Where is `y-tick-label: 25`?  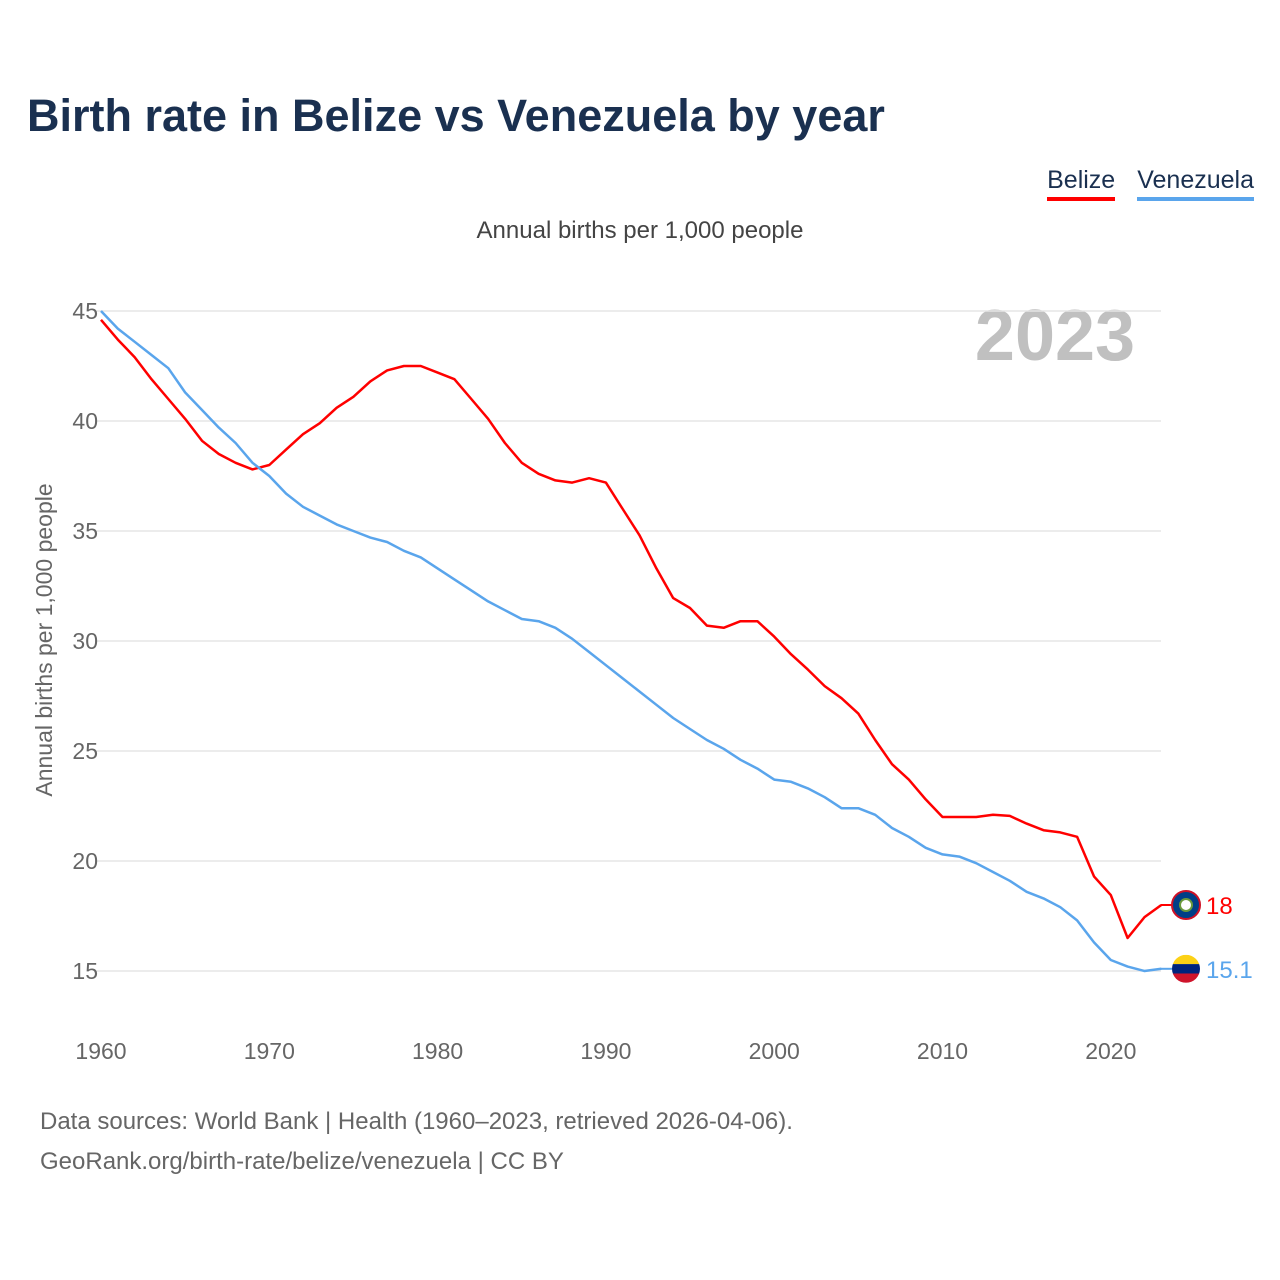
y-tick-label: 25 is located at coordinates (85, 751).